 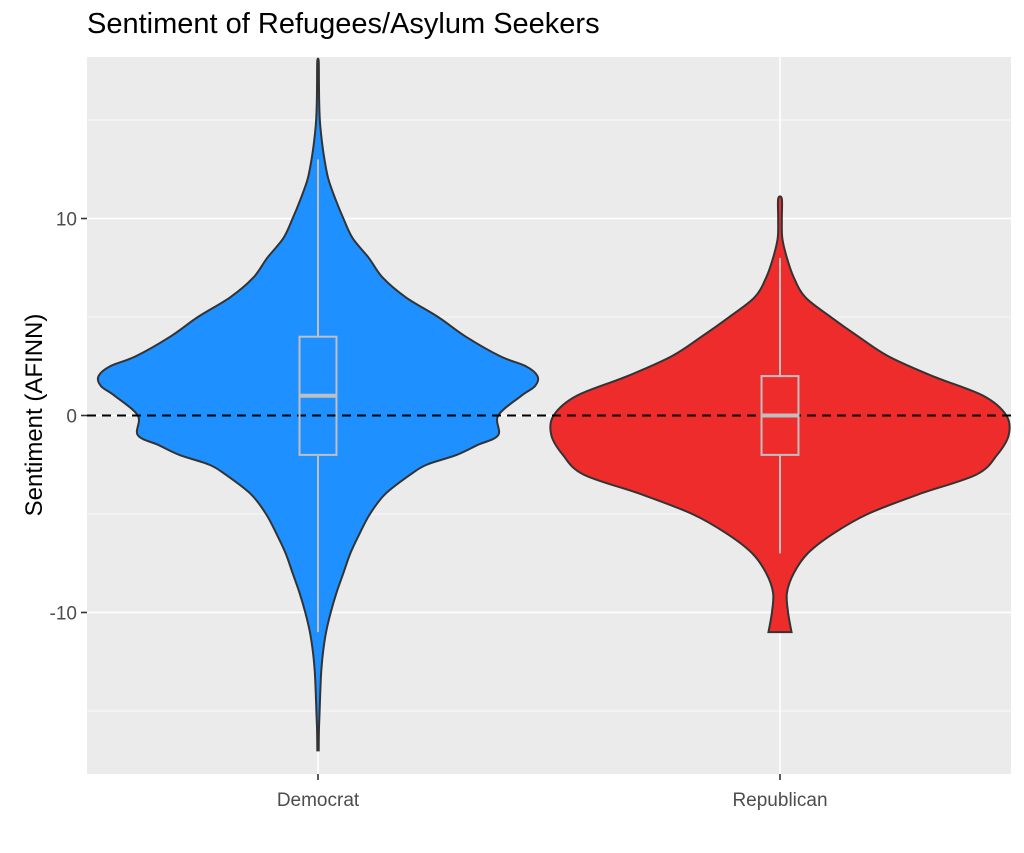 What do you see at coordinates (780, 405) in the screenshot?
I see `boxplot-republican` at bounding box center [780, 405].